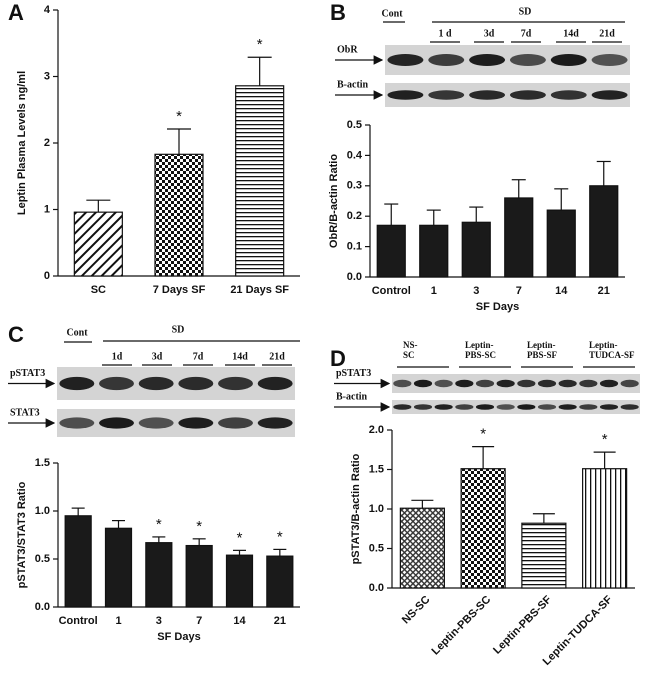 The height and width of the screenshot is (674, 648). What do you see at coordinates (353, 373) in the screenshot?
I see `blot-row-label: pSTAT3` at bounding box center [353, 373].